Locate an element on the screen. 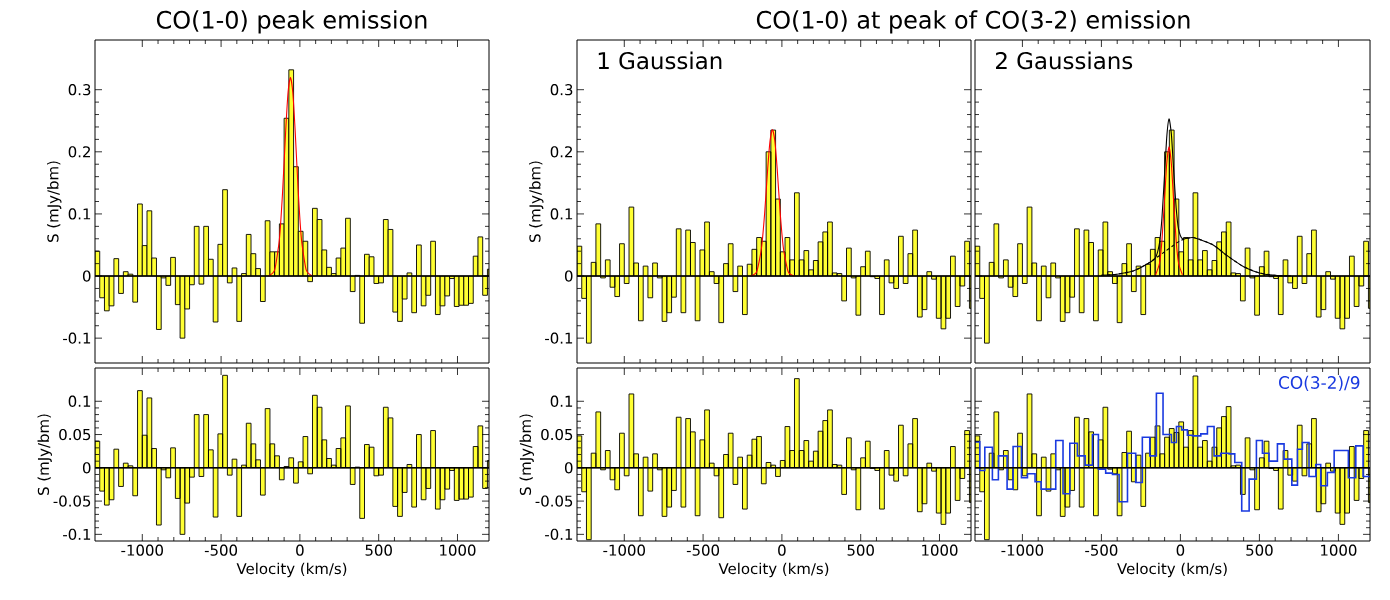  annotation: 2 Gaussians is located at coordinates (1064, 60).